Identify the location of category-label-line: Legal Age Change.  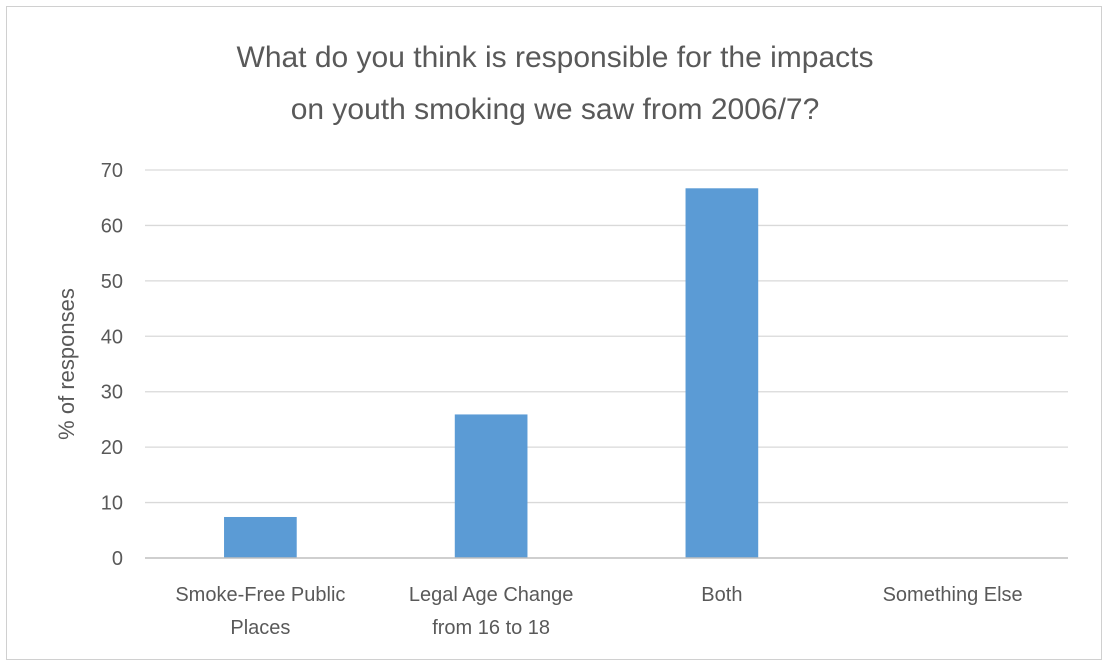
(491, 595).